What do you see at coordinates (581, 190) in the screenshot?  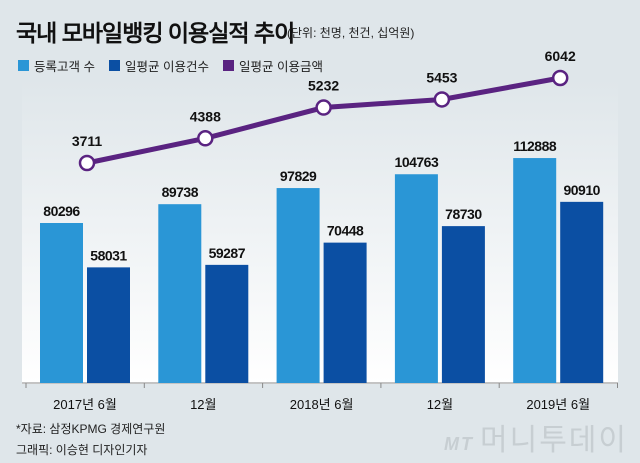 I see `data-label: 90910` at bounding box center [581, 190].